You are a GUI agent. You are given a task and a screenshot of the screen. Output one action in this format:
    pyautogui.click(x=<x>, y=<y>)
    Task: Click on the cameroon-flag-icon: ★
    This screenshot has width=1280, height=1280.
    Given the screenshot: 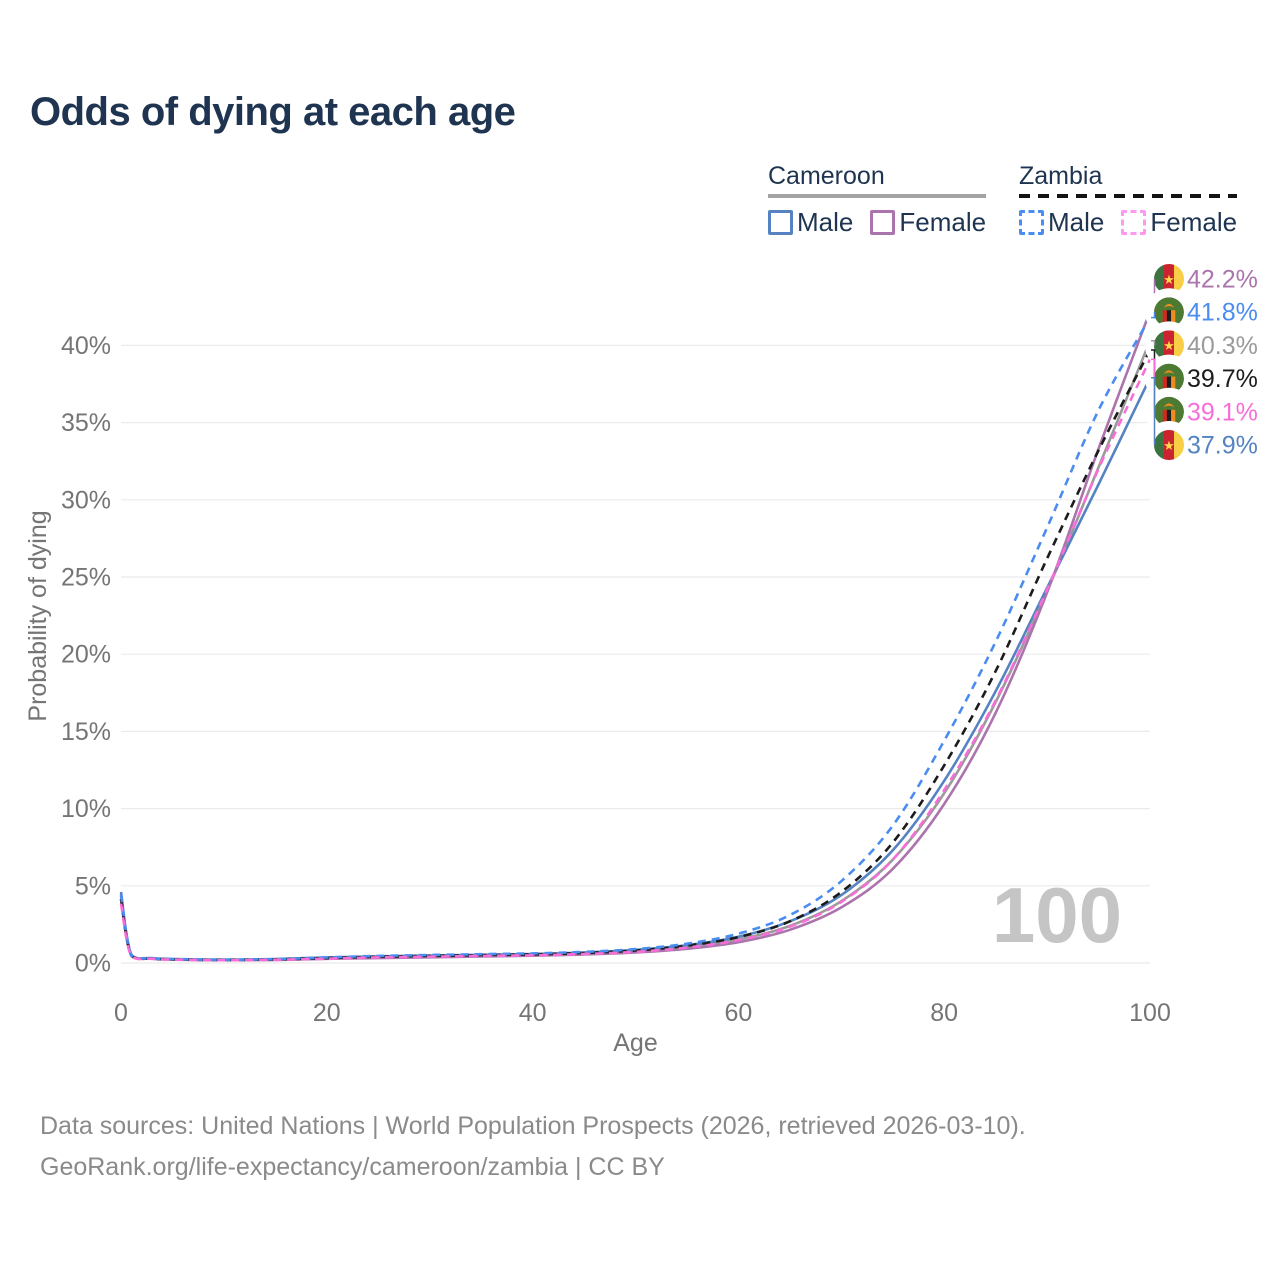 What is the action you would take?
    pyautogui.click(x=1169, y=445)
    